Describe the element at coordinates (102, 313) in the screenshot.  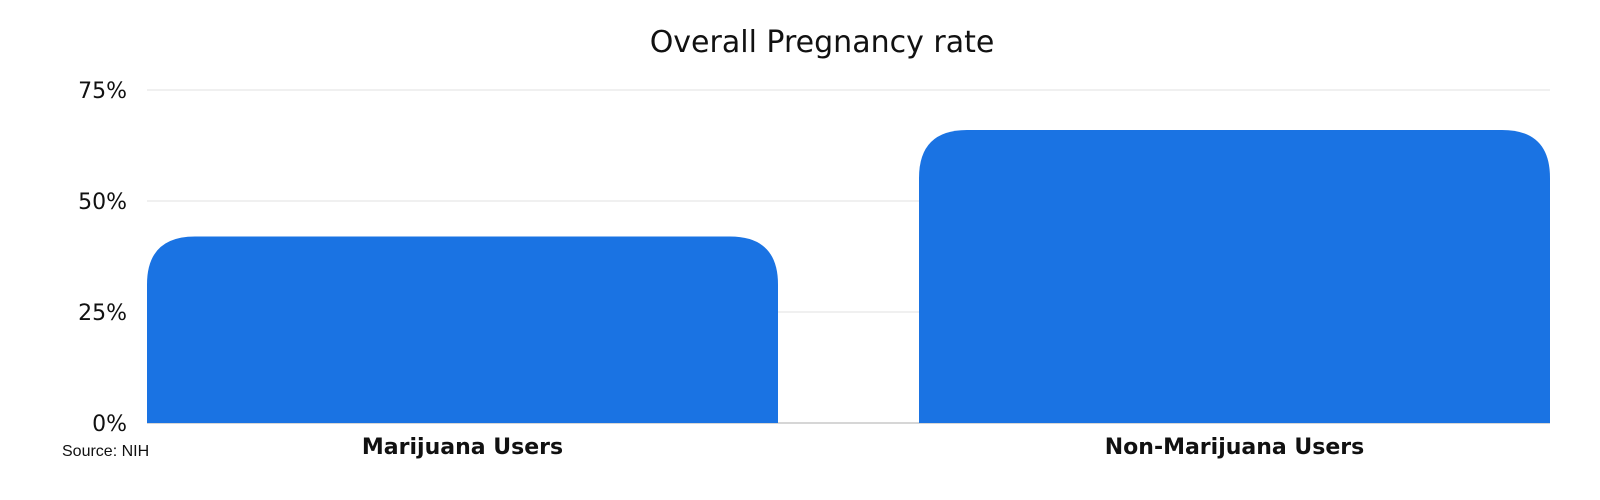
I see `y-tick-label: 25%` at that location.